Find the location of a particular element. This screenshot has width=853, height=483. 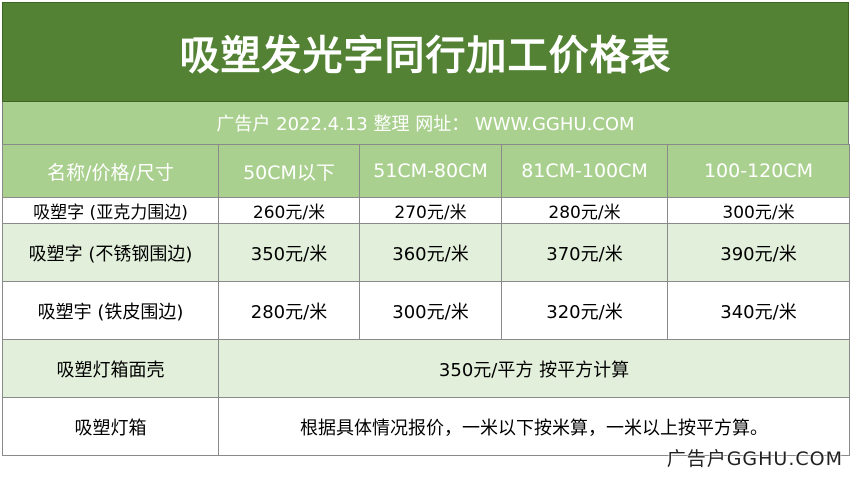

row-name-cell: 吸塑灯箱 is located at coordinates (110, 426).